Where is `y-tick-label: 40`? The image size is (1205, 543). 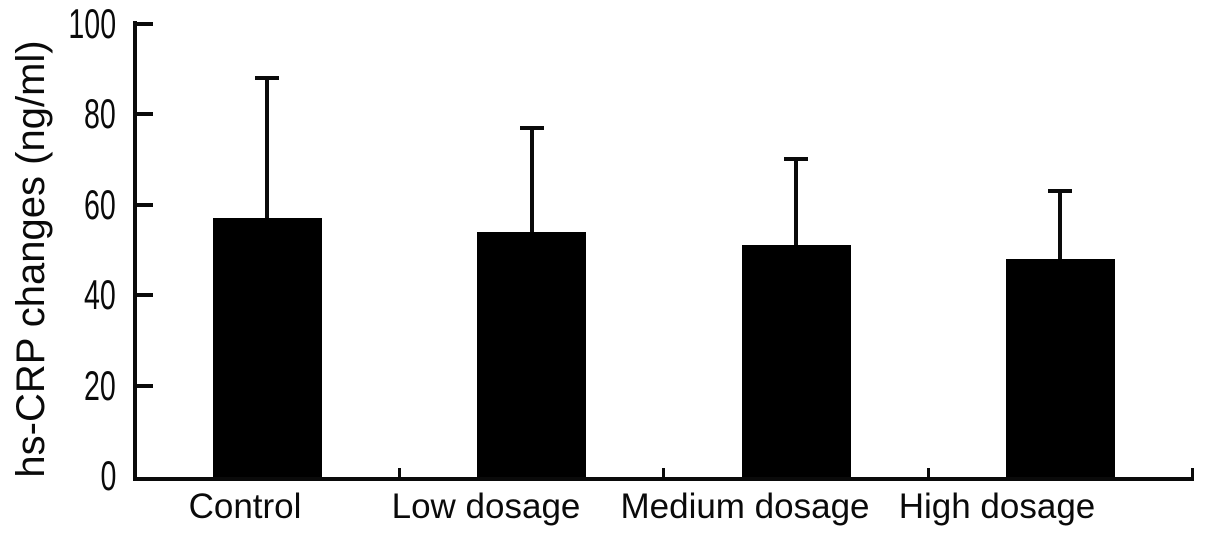 y-tick-label: 40 is located at coordinates (100, 294).